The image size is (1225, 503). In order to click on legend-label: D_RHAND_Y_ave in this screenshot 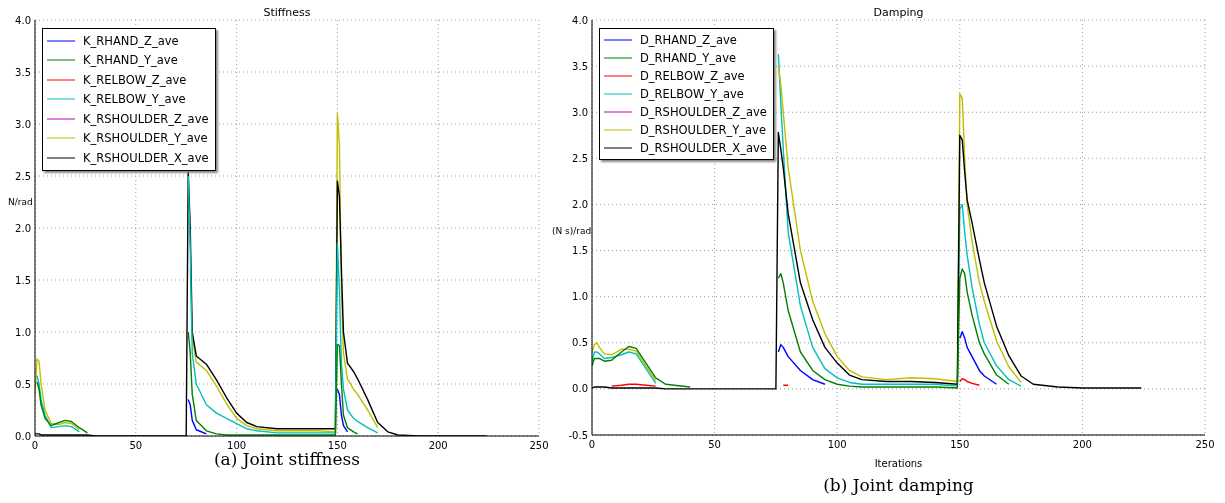, I will do `click(688, 58)`.